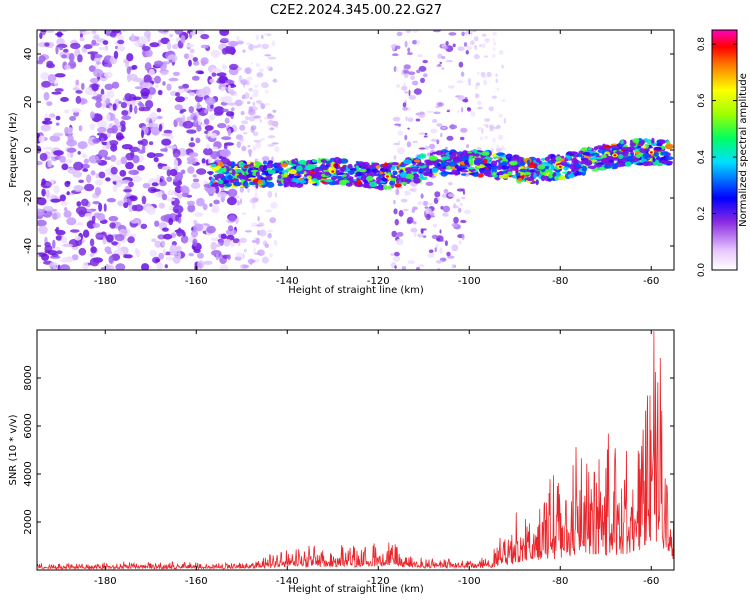 This screenshot has height=600, width=750. What do you see at coordinates (651, 281) in the screenshot?
I see `x-tick-label: -60` at bounding box center [651, 281].